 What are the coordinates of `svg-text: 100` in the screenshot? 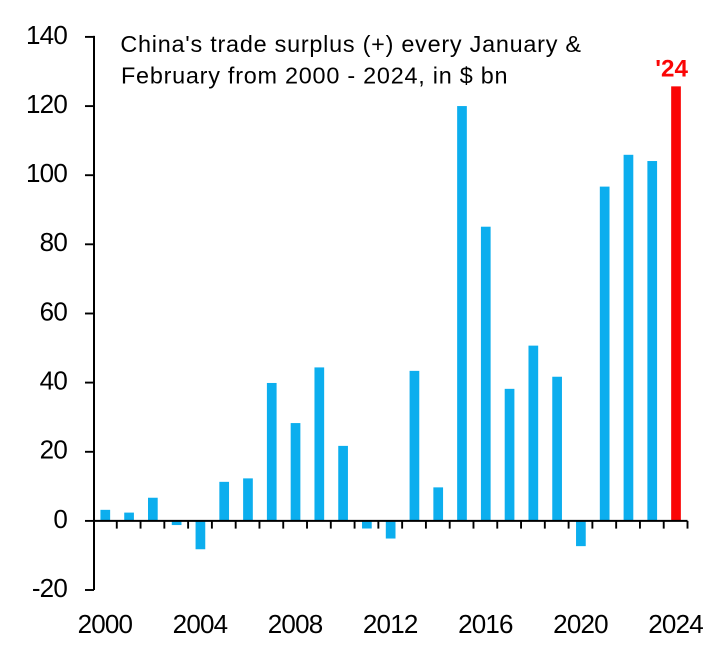 It's located at (46, 173).